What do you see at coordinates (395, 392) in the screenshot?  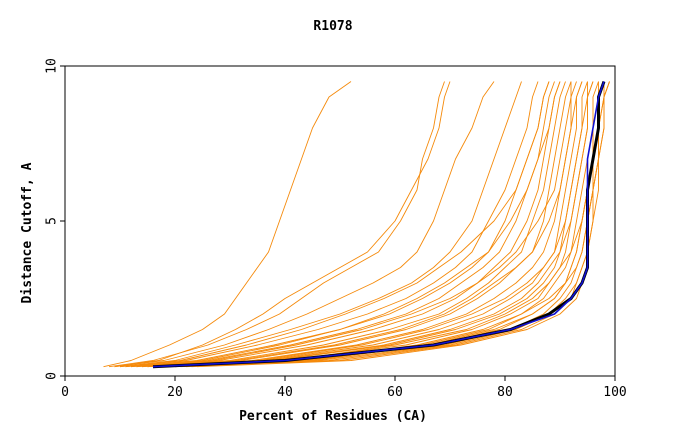 I see `x-tick-label-60: 60` at bounding box center [395, 392].